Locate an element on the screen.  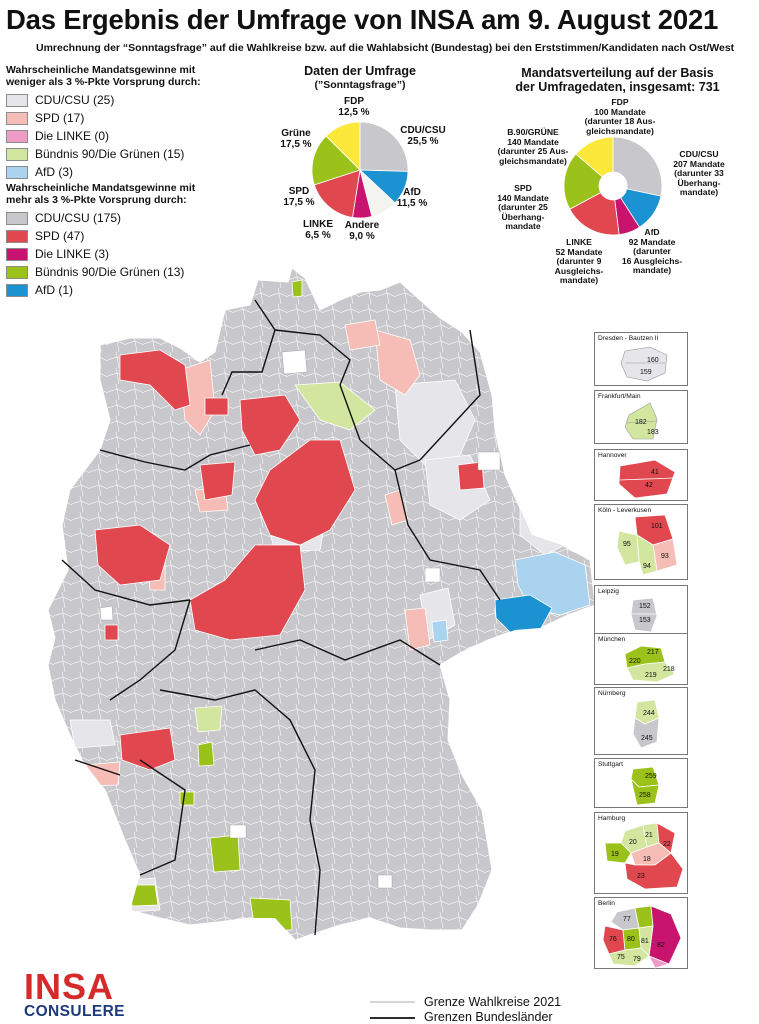
survey-label-andere: Andere 9,0 % is located at coordinates (362, 231).